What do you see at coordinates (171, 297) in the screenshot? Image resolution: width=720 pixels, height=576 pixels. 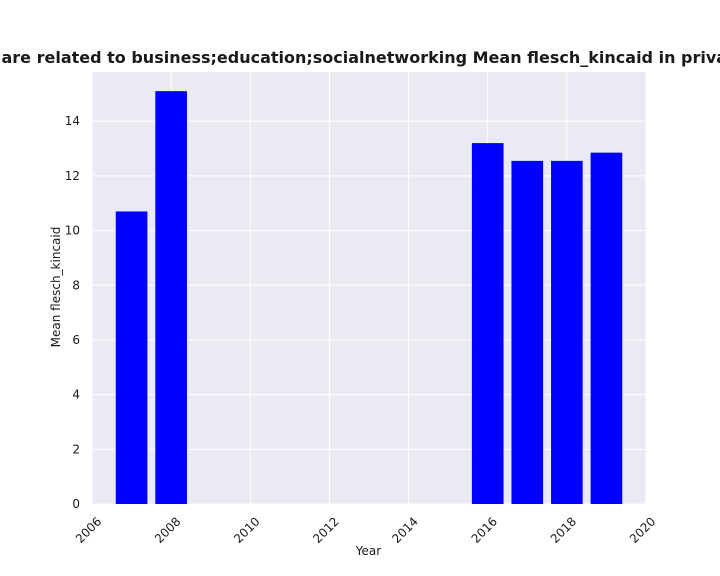 I see `bar-2008` at bounding box center [171, 297].